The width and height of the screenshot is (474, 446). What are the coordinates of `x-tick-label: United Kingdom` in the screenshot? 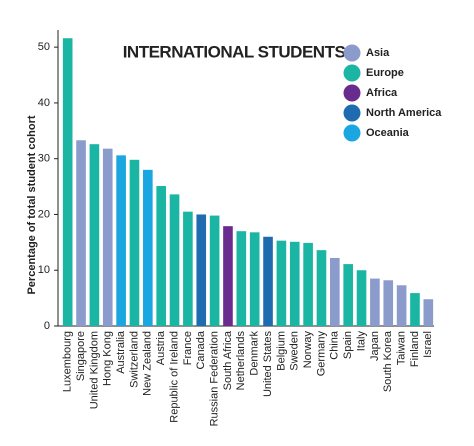 It's located at (94, 370).